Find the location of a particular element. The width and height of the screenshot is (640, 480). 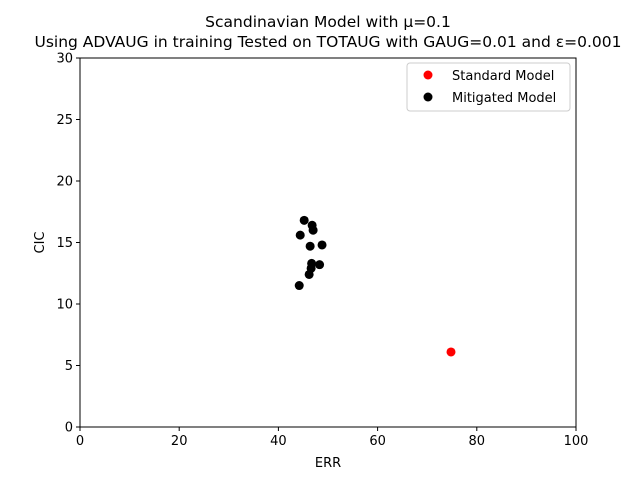

x-tick-label: 60 is located at coordinates (377, 441).